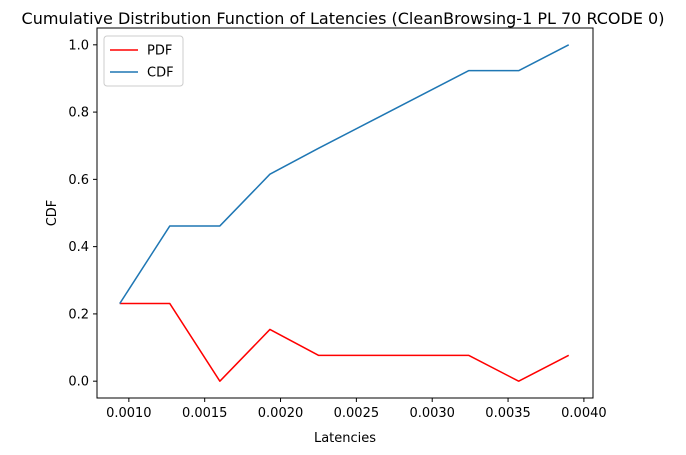 The width and height of the screenshot is (686, 455). I want to click on y-tick-label: 0.2, so click(78, 314).